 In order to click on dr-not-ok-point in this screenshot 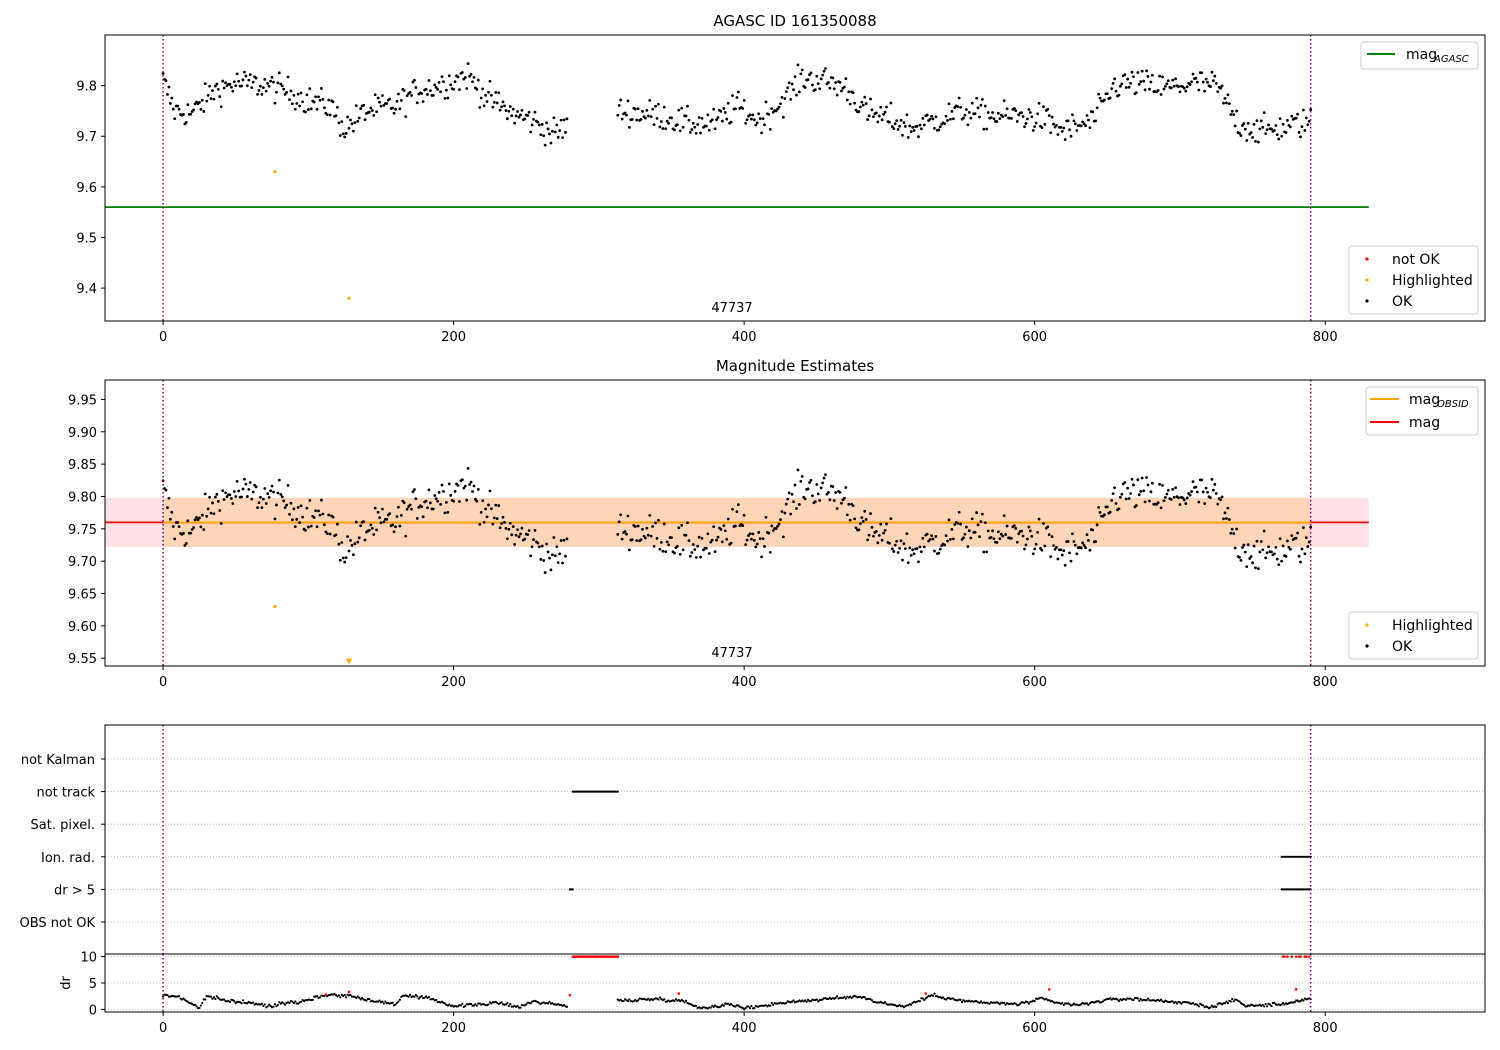, I will do `click(1296, 956)`.